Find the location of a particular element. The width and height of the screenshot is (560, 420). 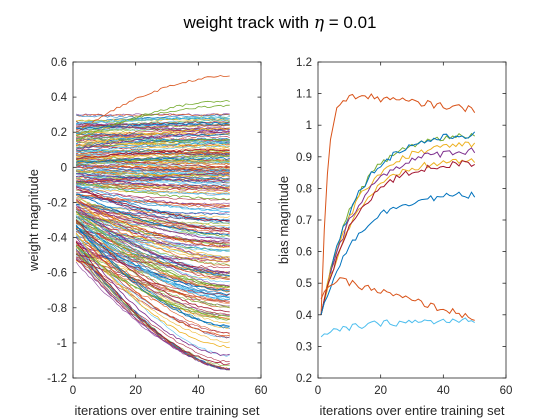

bias-y-tick-label: 1 is located at coordinates (309, 126).